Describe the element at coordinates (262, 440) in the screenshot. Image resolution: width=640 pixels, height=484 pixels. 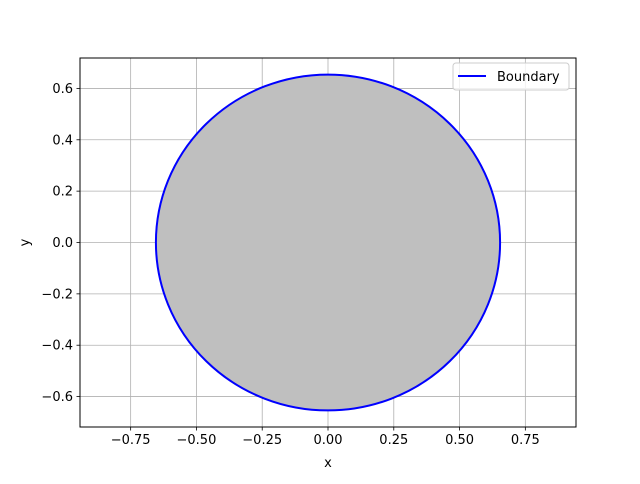
I see `x-tick-label: −0.25` at that location.